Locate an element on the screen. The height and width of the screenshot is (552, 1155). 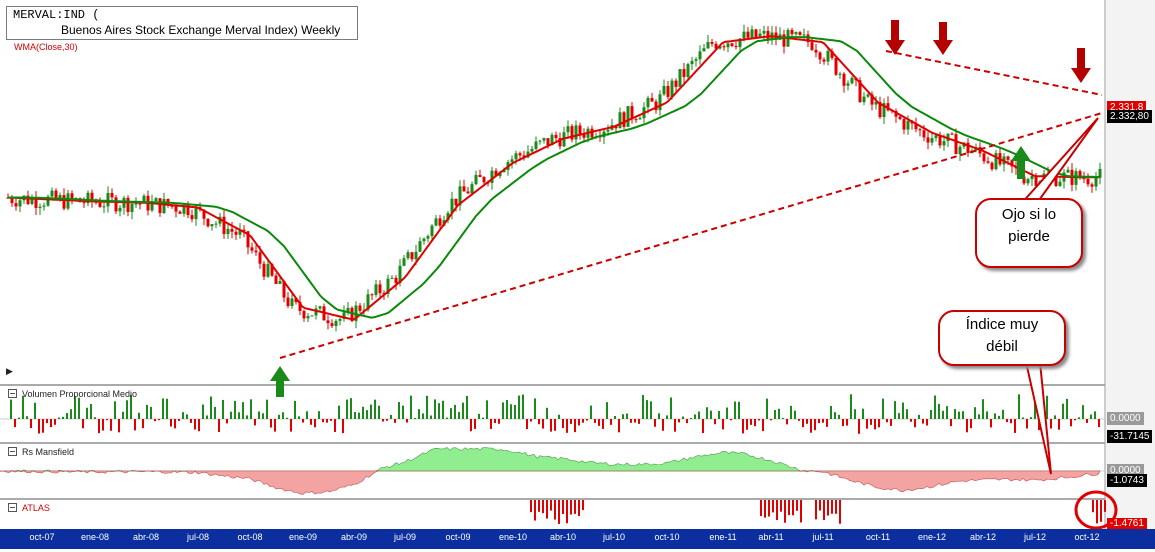
time-axis is located at coordinates (577, 539).